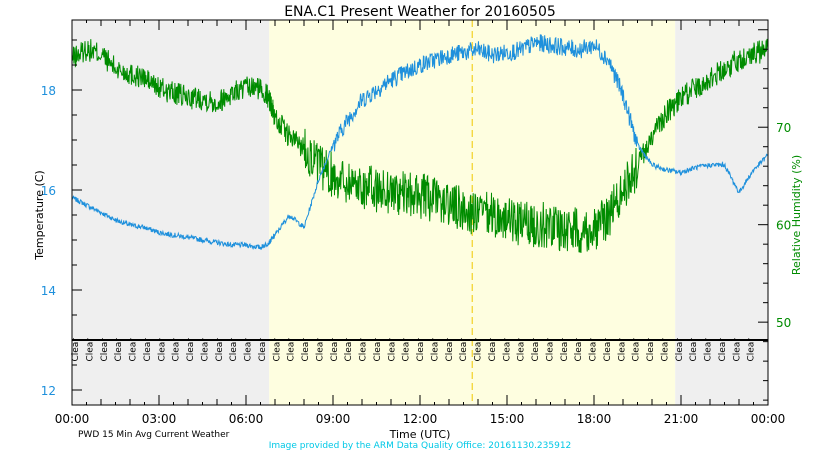 This screenshot has height=450, width=840. I want to click on humidity-tick-label: 50, so click(783, 323).